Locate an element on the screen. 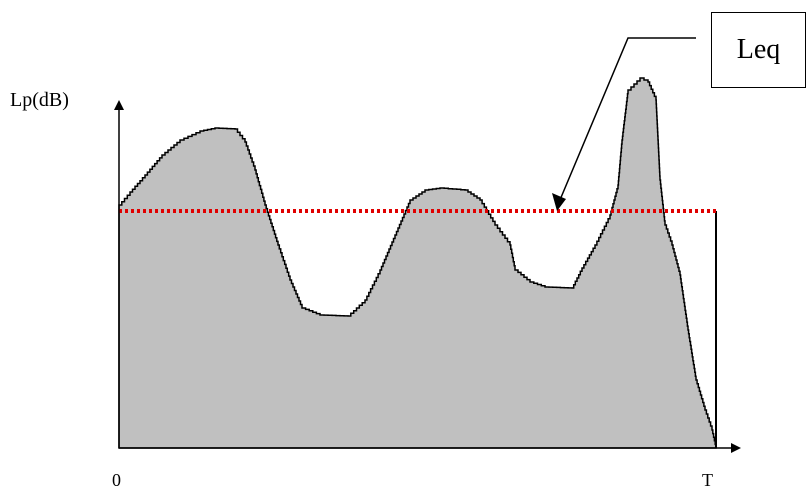 This screenshot has height=491, width=808. leq-label-box: Leq is located at coordinates (758, 50).